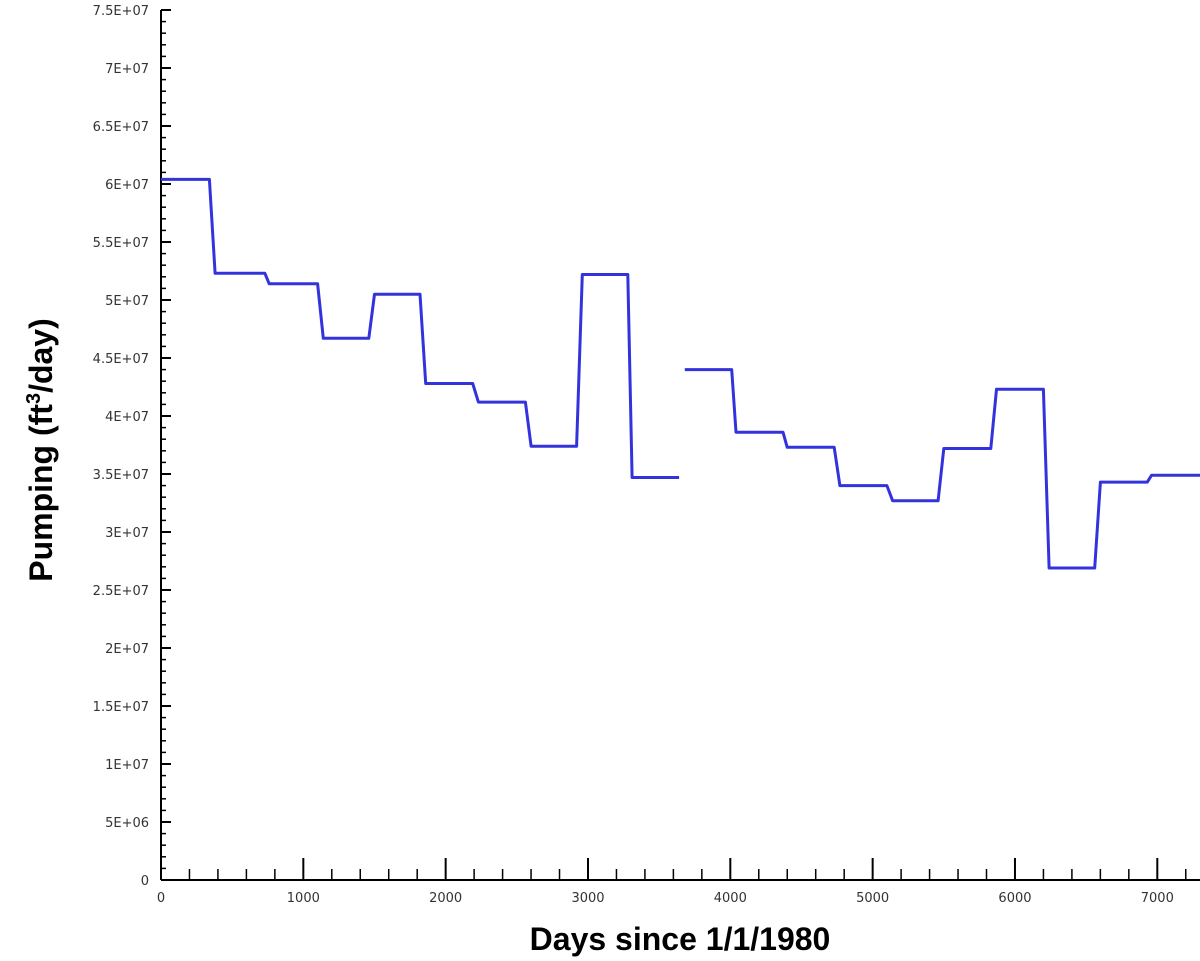  Describe the element at coordinates (145, 881) in the screenshot. I see `y-tick-label: 0` at that location.